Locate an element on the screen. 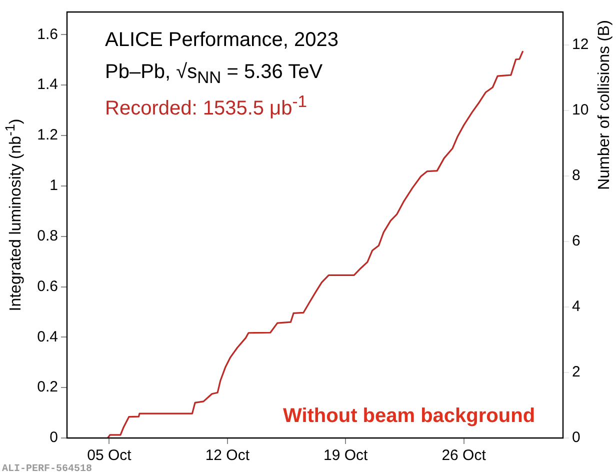 This screenshot has width=616, height=476. y2-tick-label: 8 is located at coordinates (576, 175).